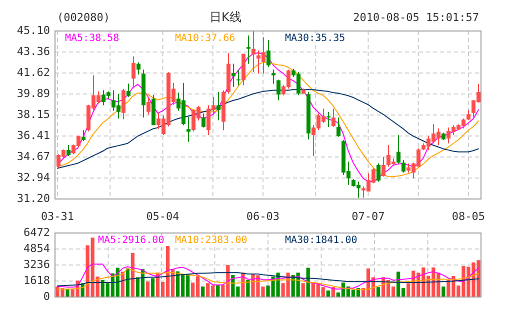 The width and height of the screenshot is (505, 330). What do you see at coordinates (33, 31) in the screenshot?
I see `y-tick-label: 45.10` at bounding box center [33, 31].